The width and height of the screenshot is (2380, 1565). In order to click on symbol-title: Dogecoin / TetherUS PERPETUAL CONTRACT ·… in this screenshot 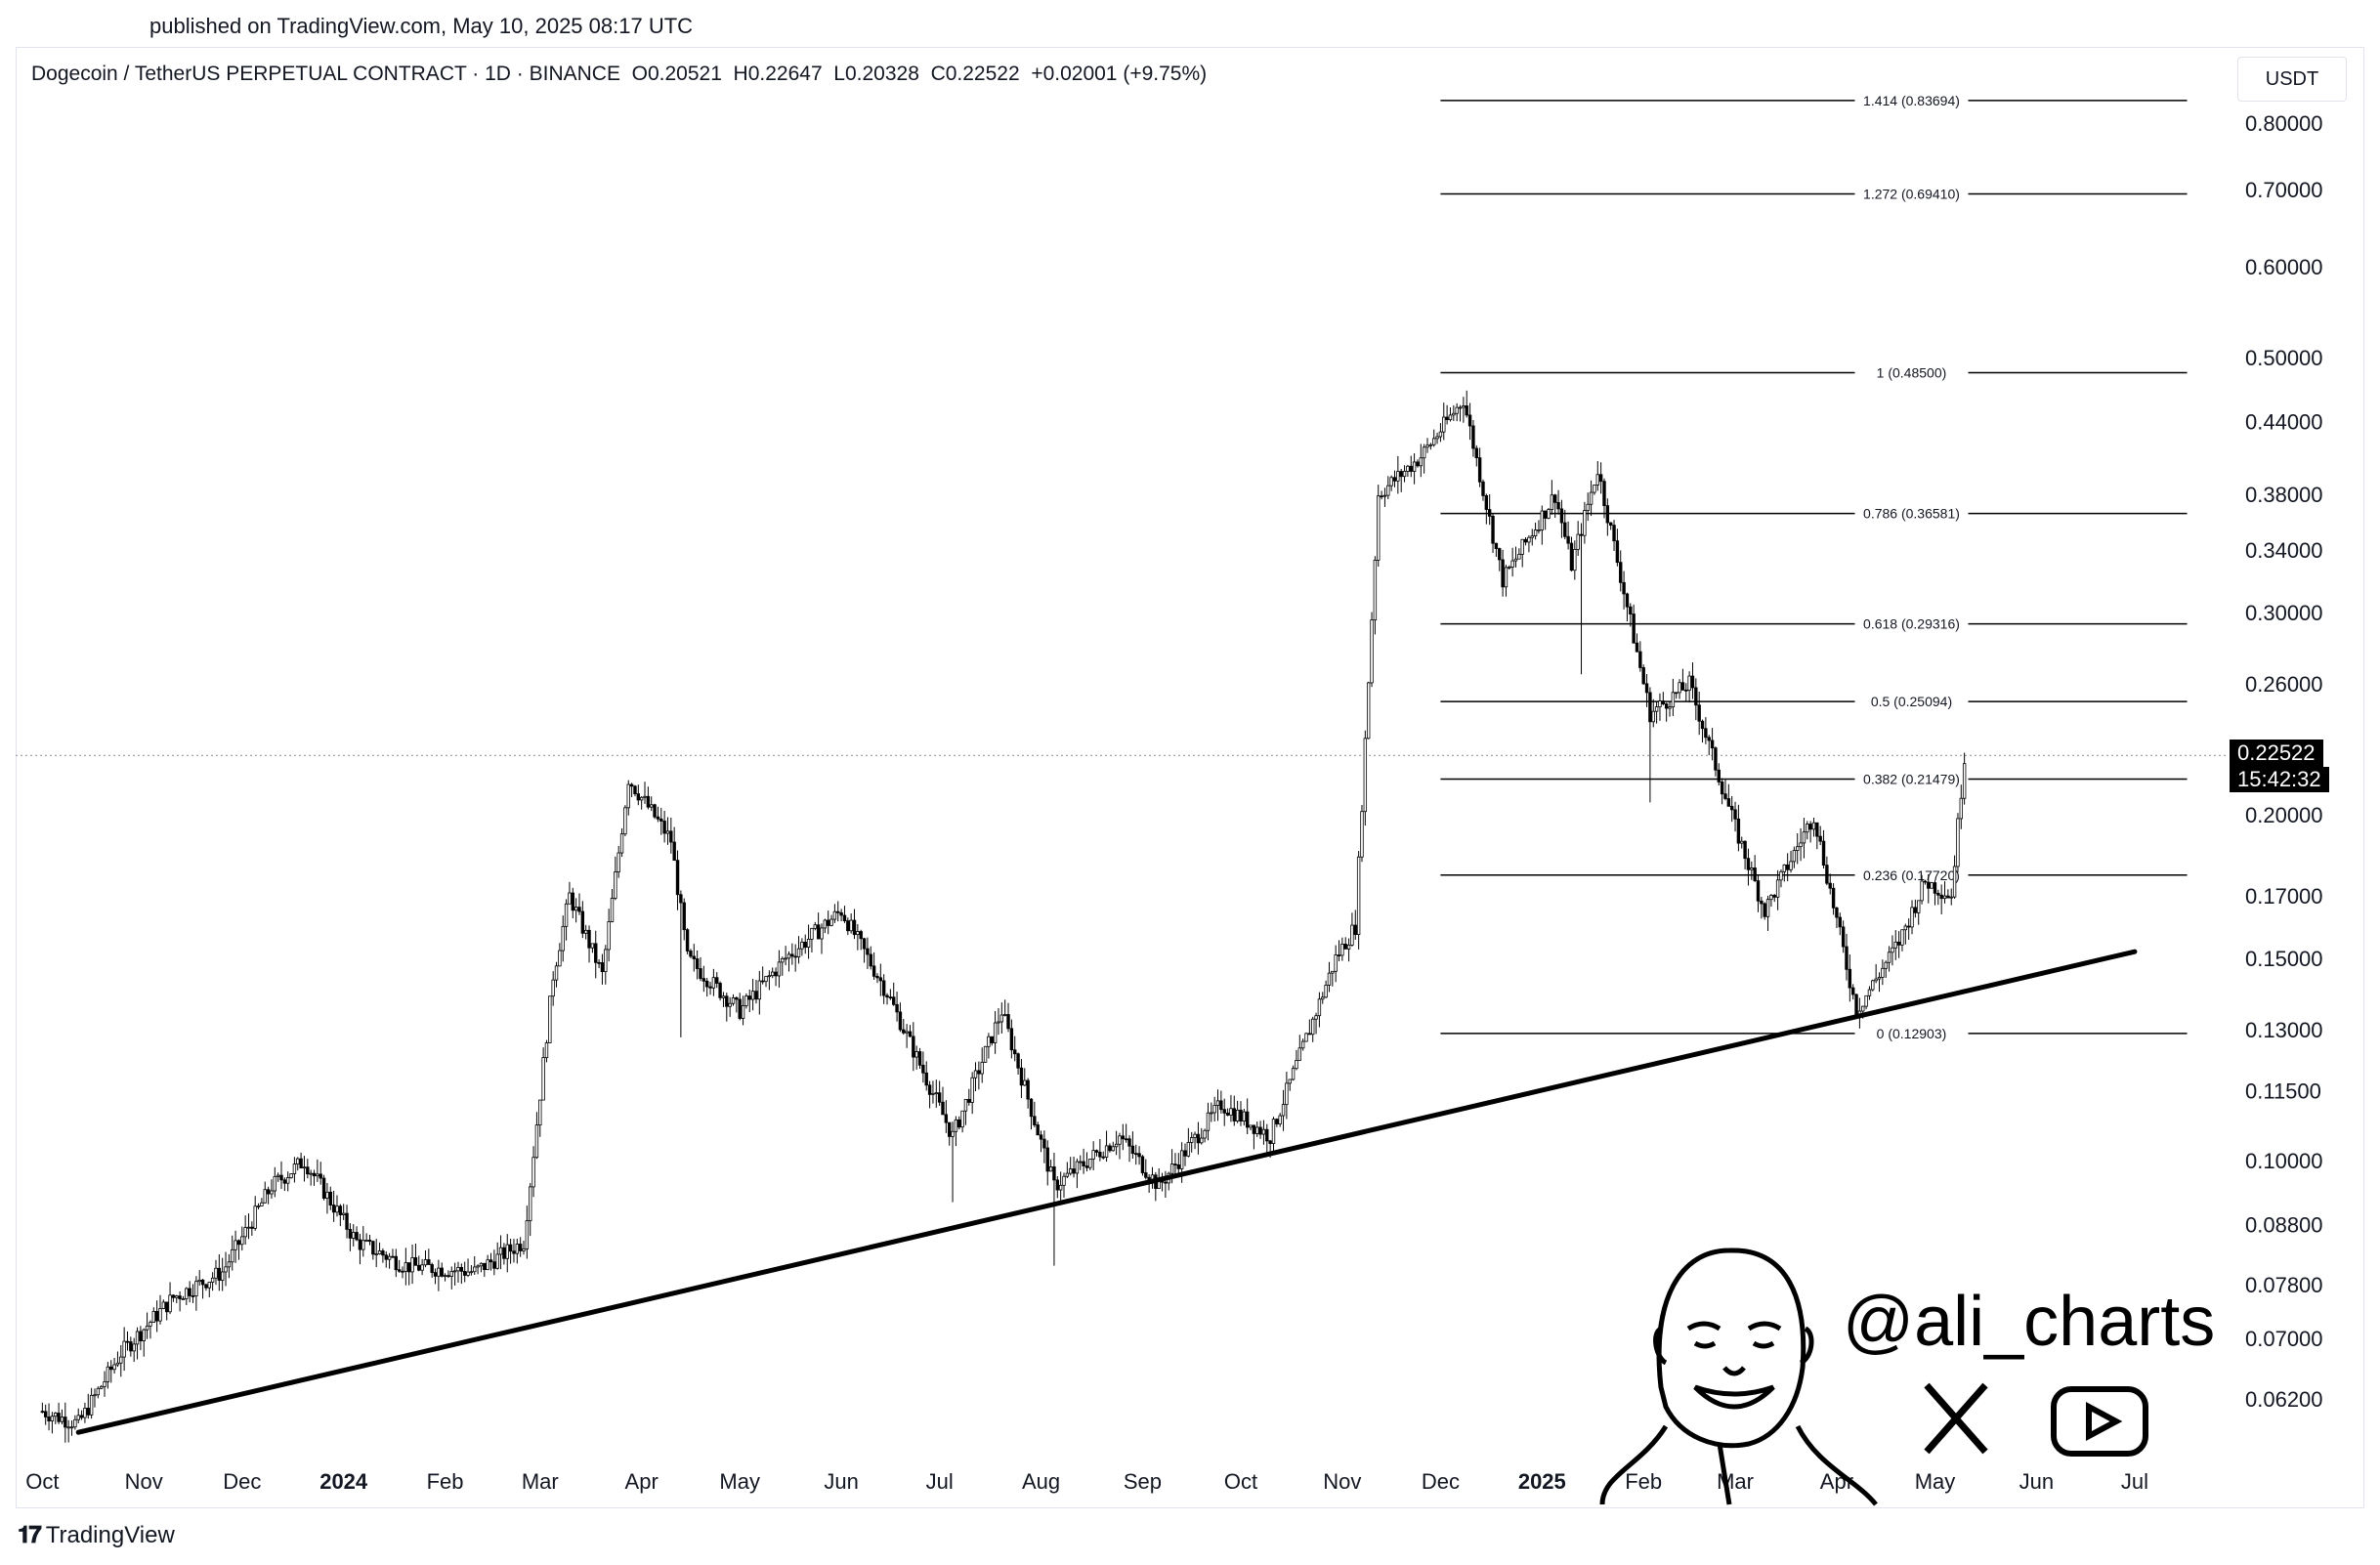, I will do `click(325, 74)`.